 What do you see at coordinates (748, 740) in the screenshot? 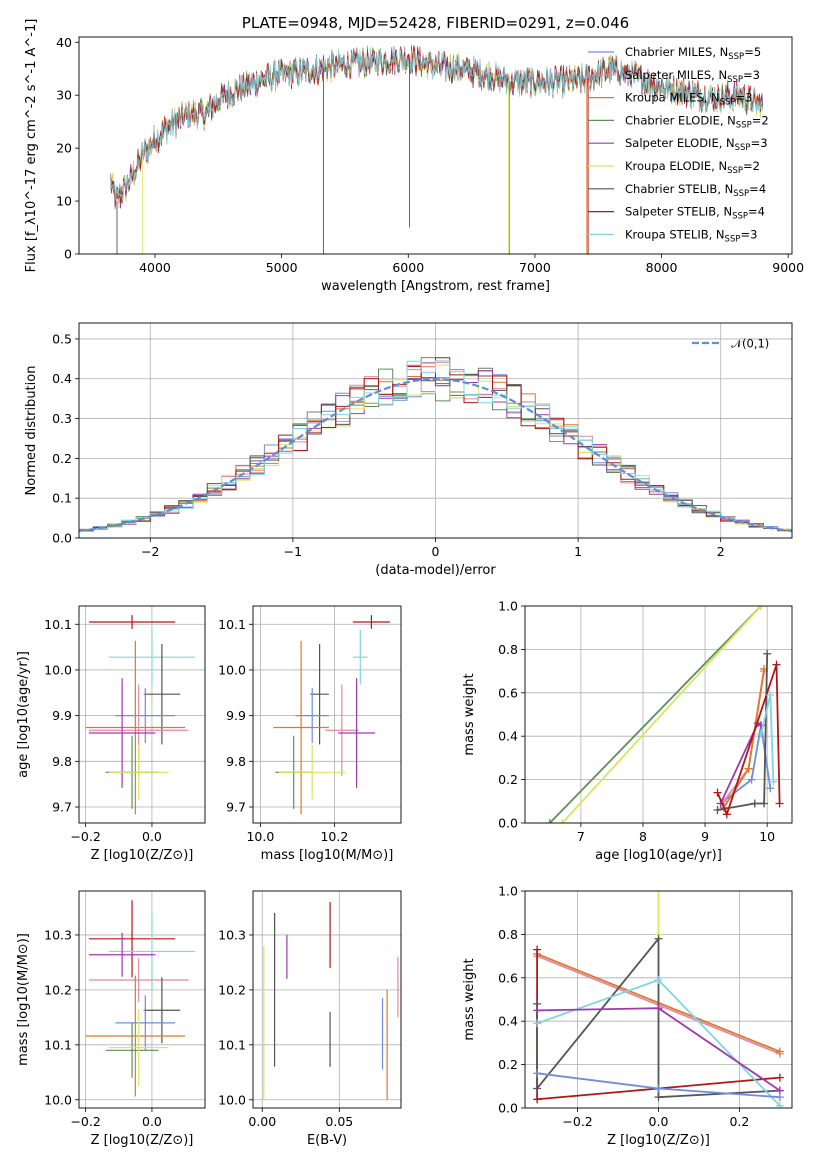
I see `weight-line-salpeter-stelib` at bounding box center [748, 740].